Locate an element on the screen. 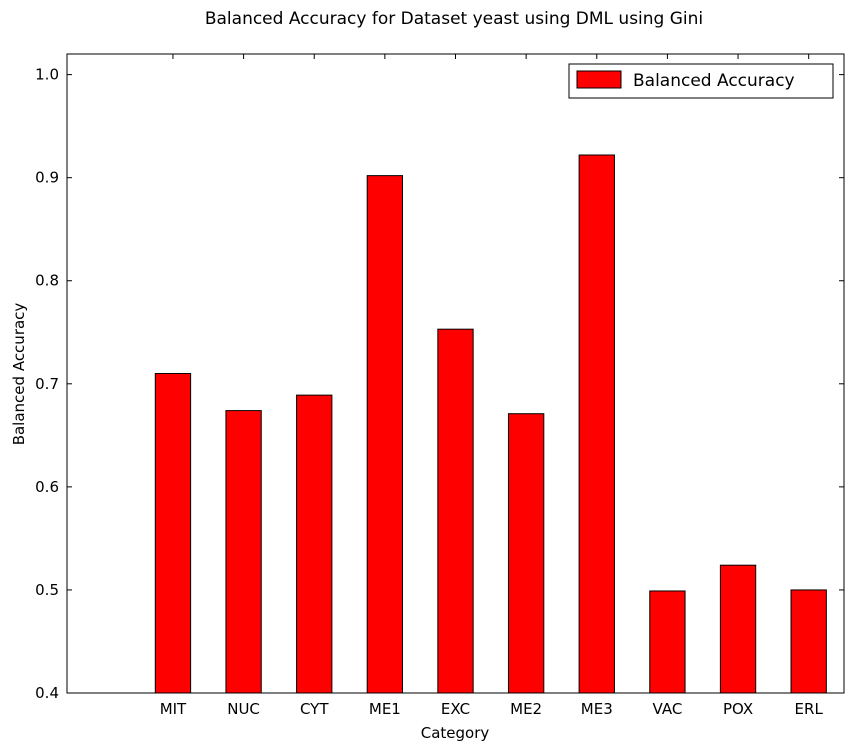  legend-label: Balanced Accuracy is located at coordinates (714, 81).